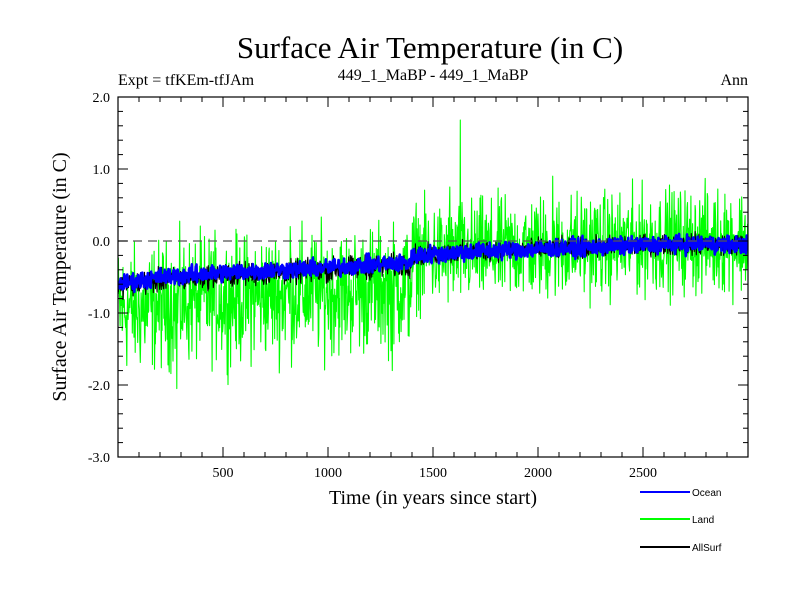 The height and width of the screenshot is (600, 800). Describe the element at coordinates (734, 80) in the screenshot. I see `subtitle-right: Ann` at that location.